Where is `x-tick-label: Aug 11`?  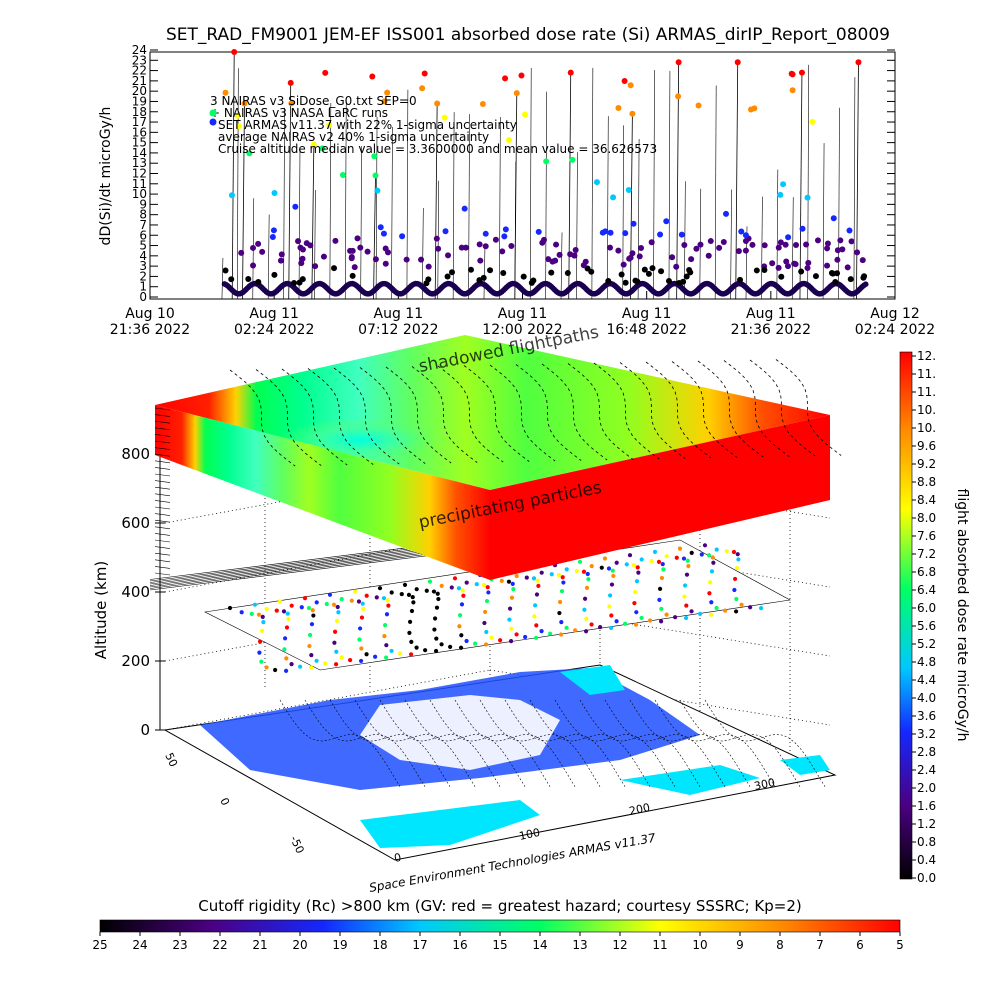 x-tick-label: Aug 11 is located at coordinates (647, 314).